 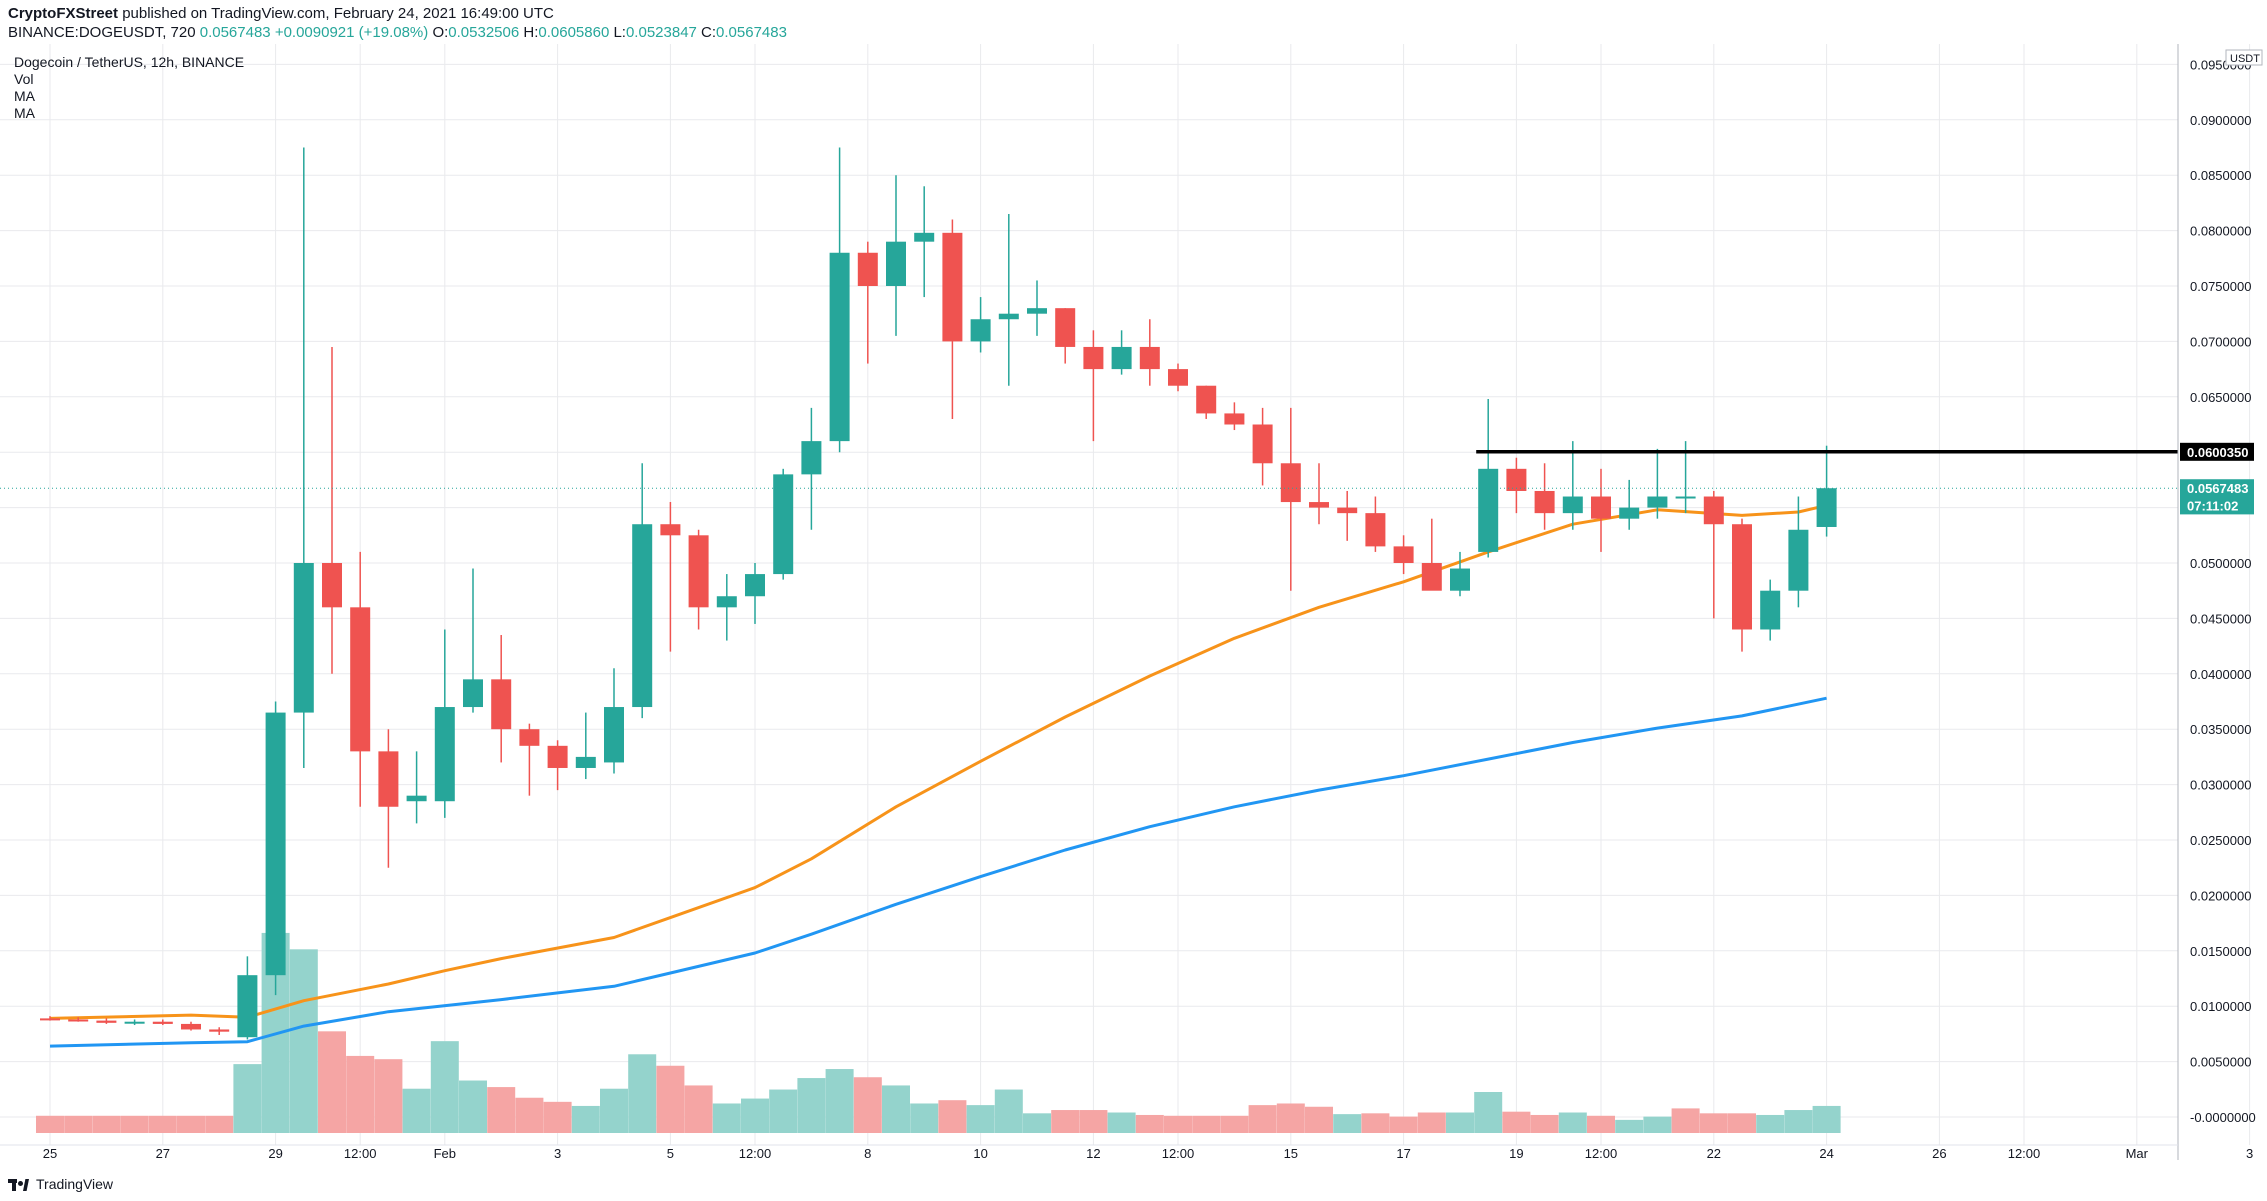 What do you see at coordinates (235, 32) in the screenshot?
I see `last-price: 0.0567483` at bounding box center [235, 32].